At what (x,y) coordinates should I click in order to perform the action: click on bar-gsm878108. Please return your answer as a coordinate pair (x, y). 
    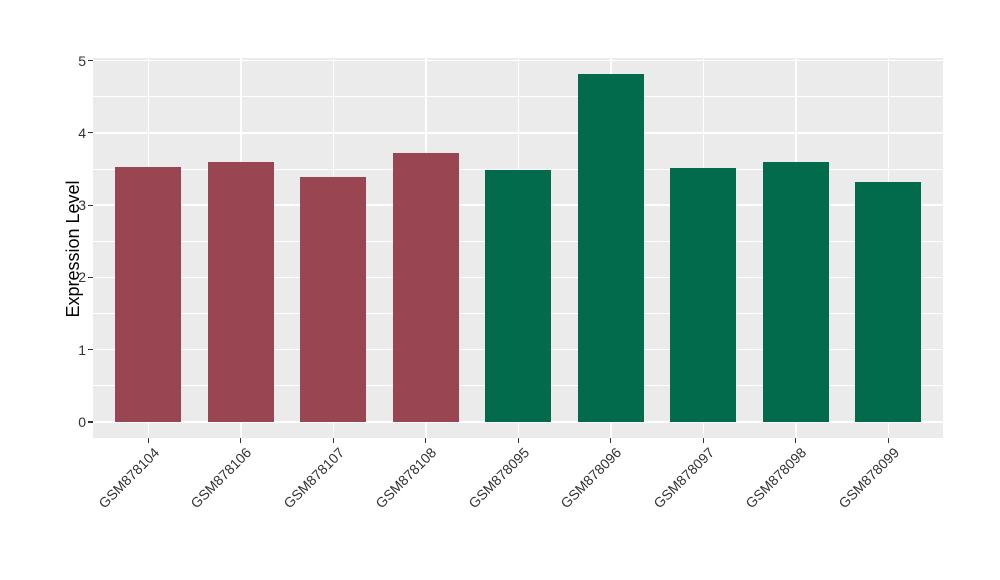
    Looking at the image, I should click on (425, 287).